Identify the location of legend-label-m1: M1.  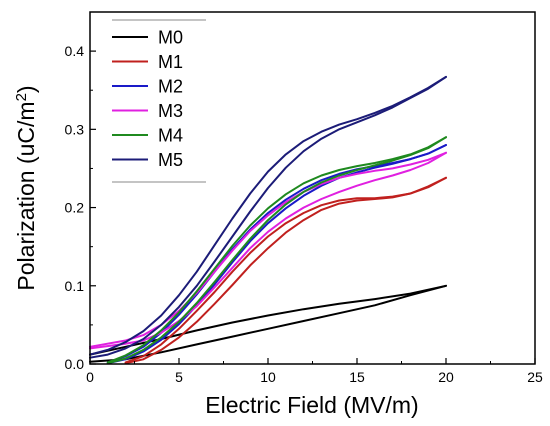
(170, 62).